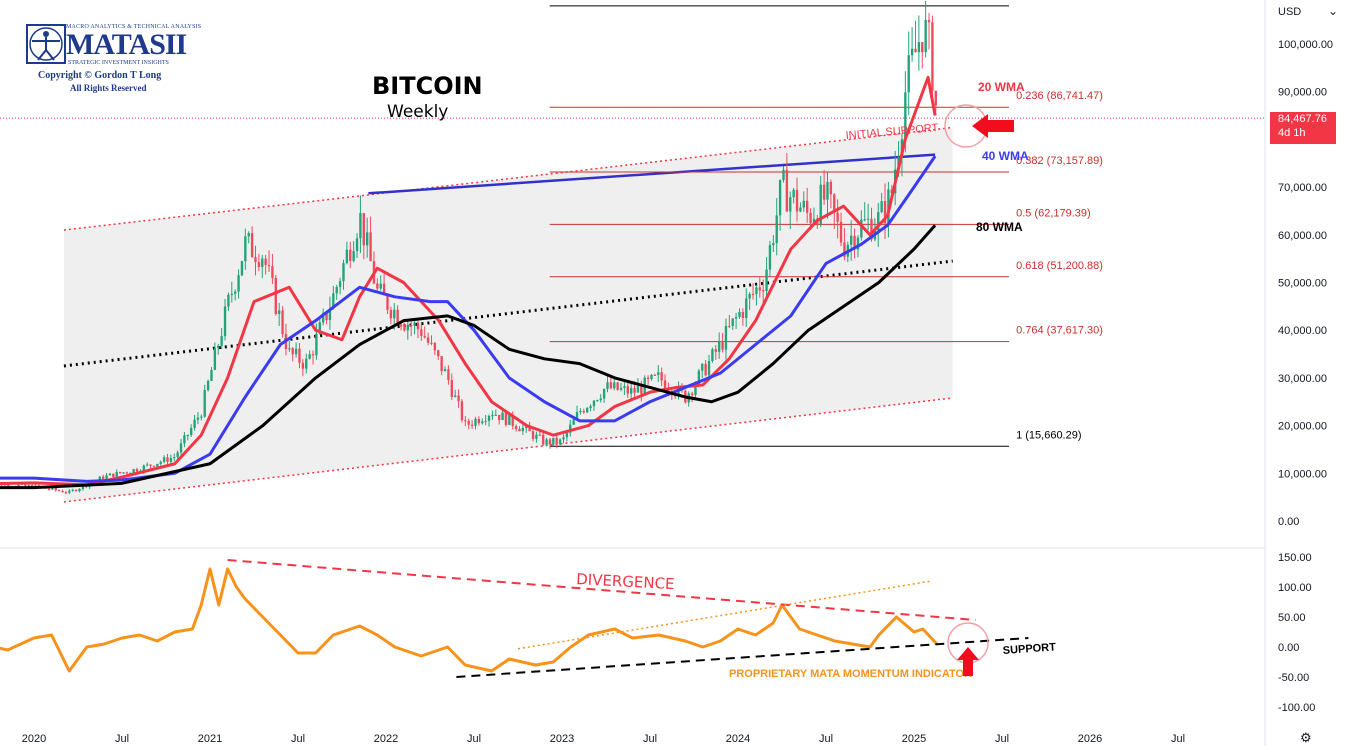 The image size is (1347, 746). Describe the element at coordinates (1048, 435) in the screenshot. I see `fib-level-label: 1 (15,660.29)` at that location.